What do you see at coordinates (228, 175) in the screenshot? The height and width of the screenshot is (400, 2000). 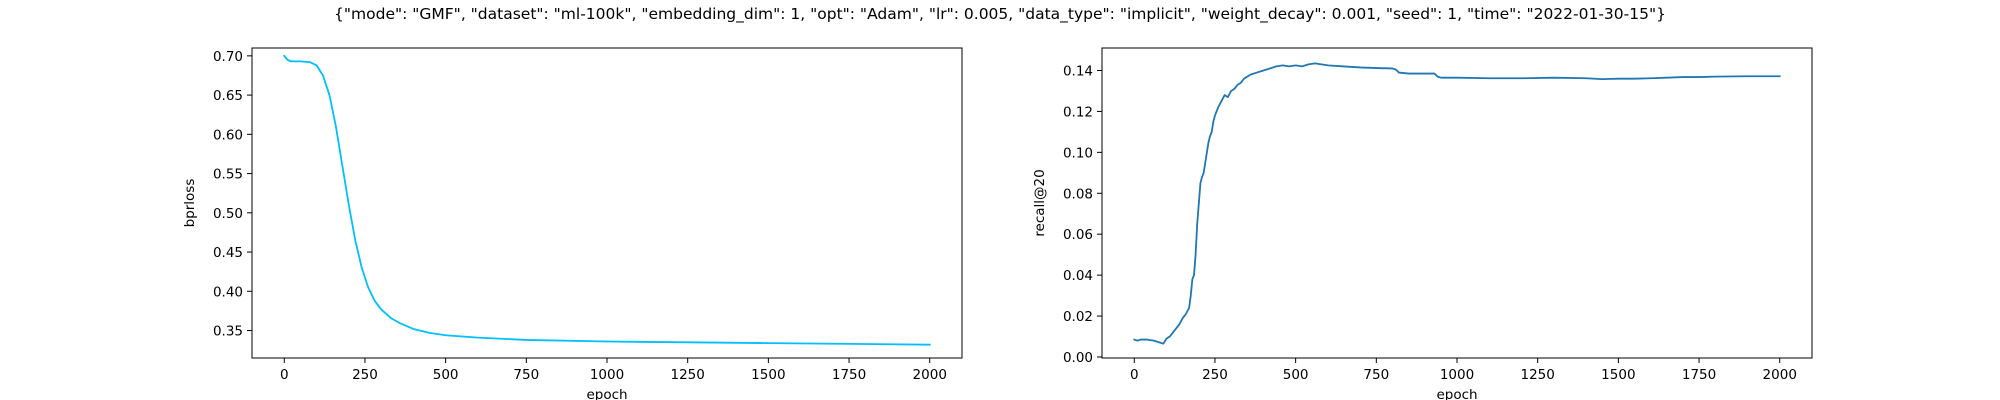 I see `y-tick-label: 0.55` at bounding box center [228, 175].